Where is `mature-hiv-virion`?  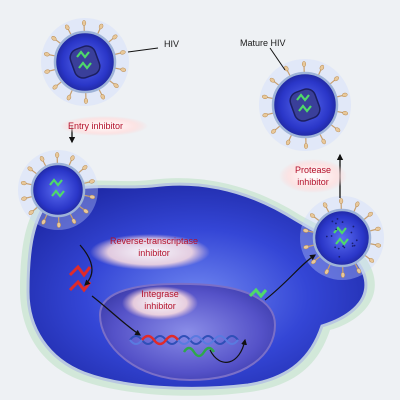
mature-hiv-virion is located at coordinates (305, 105).